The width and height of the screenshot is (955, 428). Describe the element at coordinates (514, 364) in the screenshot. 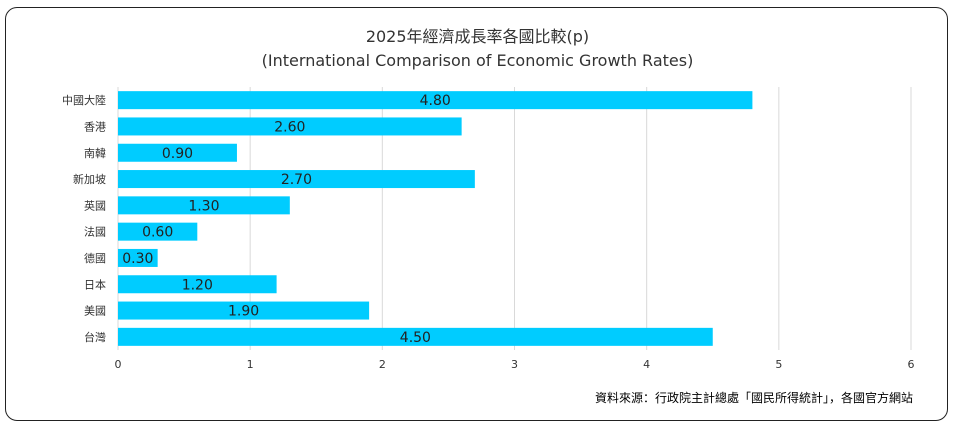

I see `x-tick-label: 3` at that location.